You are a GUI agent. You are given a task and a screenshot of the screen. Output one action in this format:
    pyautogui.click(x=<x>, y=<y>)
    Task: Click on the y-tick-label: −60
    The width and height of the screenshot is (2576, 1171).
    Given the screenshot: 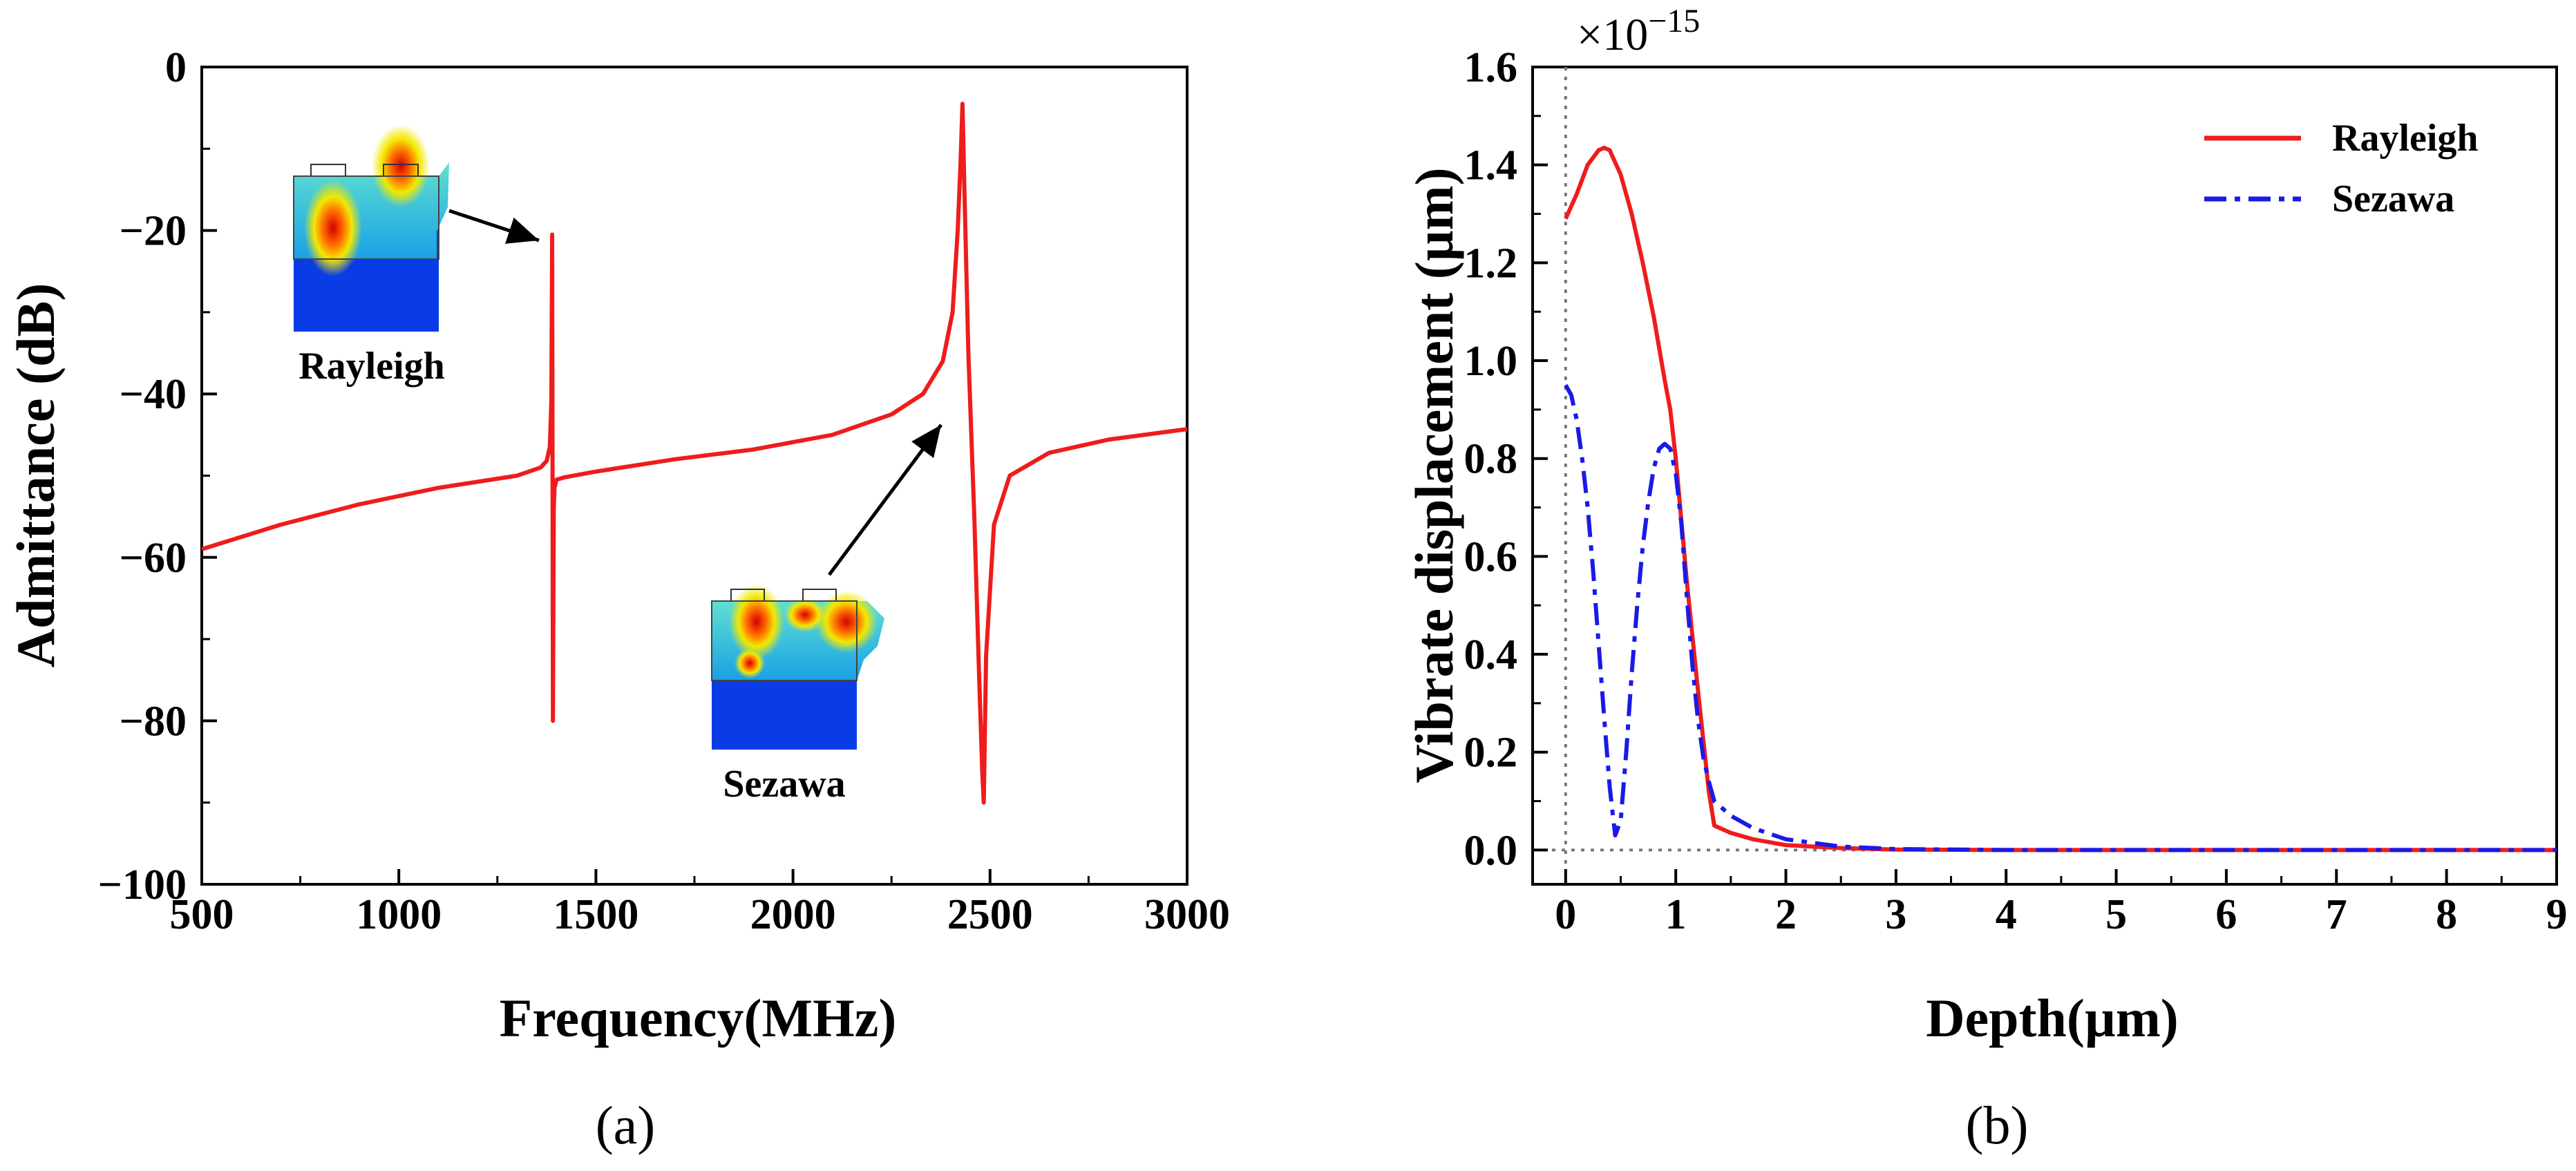 What is the action you would take?
    pyautogui.click(x=153, y=558)
    